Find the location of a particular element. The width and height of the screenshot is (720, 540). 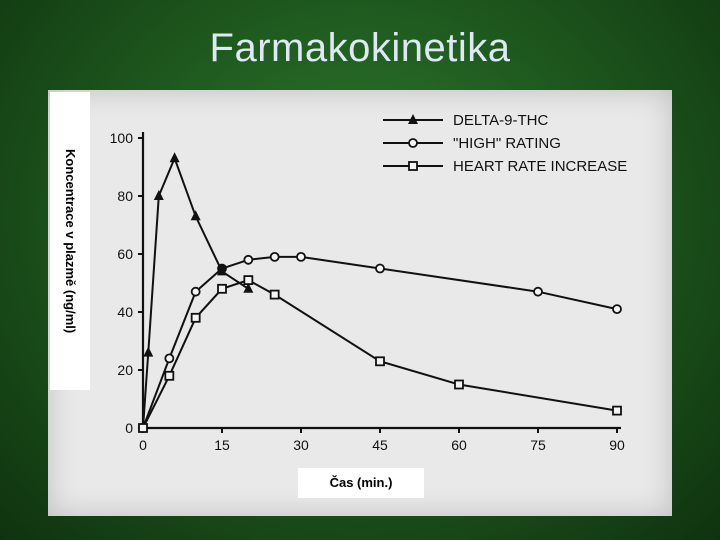

legend-label-heart-rate: HEART RATE INCREASE is located at coordinates (540, 166).